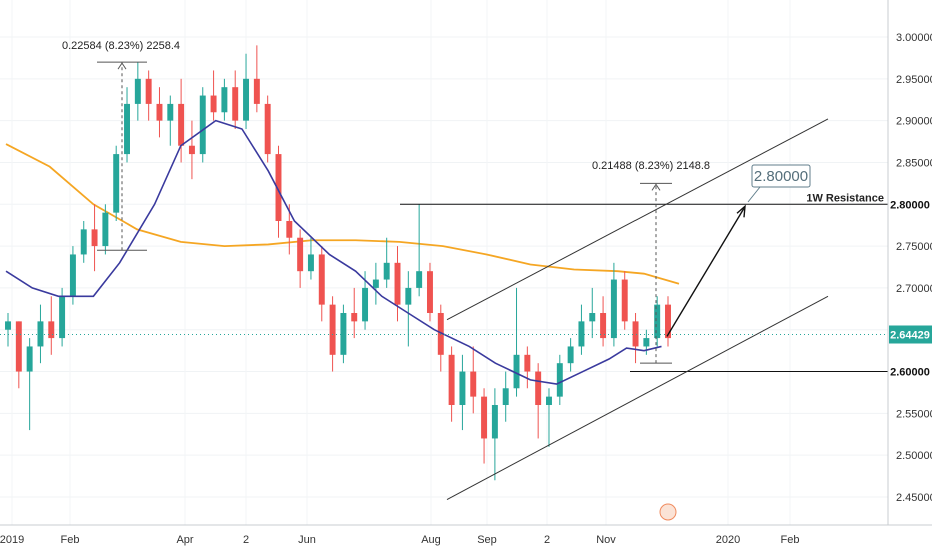 This screenshot has height=550, width=932. I want to click on x-tick-label: 2019, so click(12, 540).